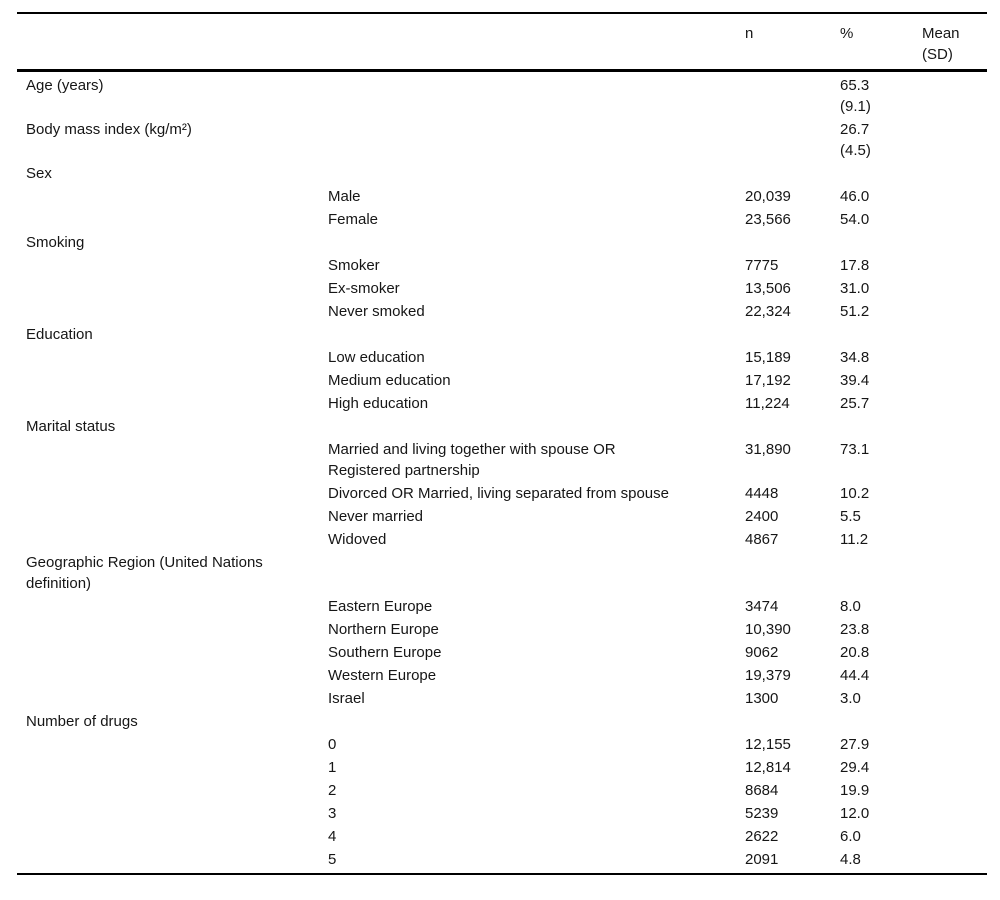 This screenshot has height=900, width=1000. Describe the element at coordinates (65, 85) in the screenshot. I see `row-category-cell: Age (years)` at that location.